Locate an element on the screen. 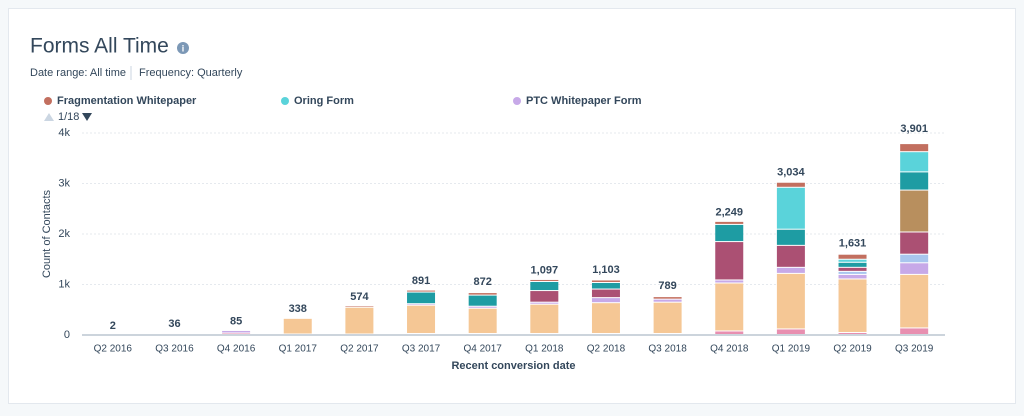  x-tick-label: Q3 2017 is located at coordinates (421, 349).